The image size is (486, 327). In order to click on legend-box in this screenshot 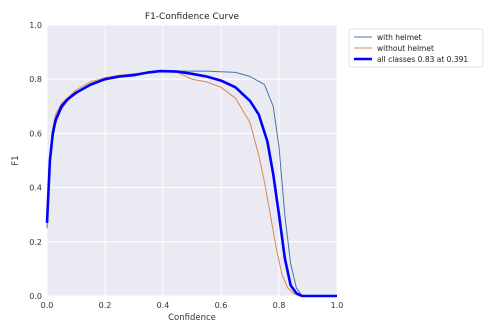, I will do `click(416, 48)`.